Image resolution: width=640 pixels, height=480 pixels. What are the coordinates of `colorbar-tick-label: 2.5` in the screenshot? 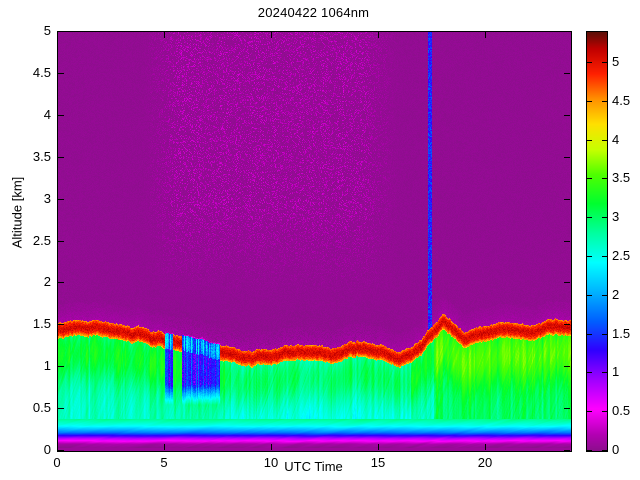 It's located at (621, 255).